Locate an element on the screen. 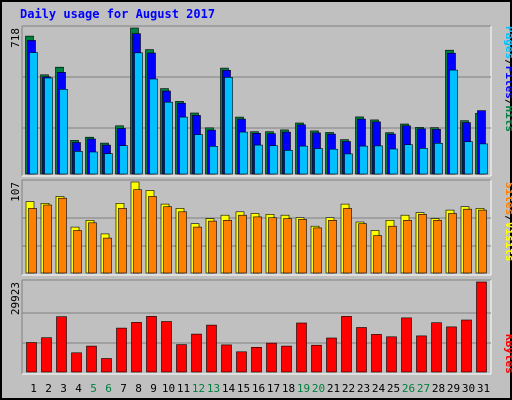 The width and height of the screenshot is (512, 400). x-tick-label: 8 is located at coordinates (138, 388).